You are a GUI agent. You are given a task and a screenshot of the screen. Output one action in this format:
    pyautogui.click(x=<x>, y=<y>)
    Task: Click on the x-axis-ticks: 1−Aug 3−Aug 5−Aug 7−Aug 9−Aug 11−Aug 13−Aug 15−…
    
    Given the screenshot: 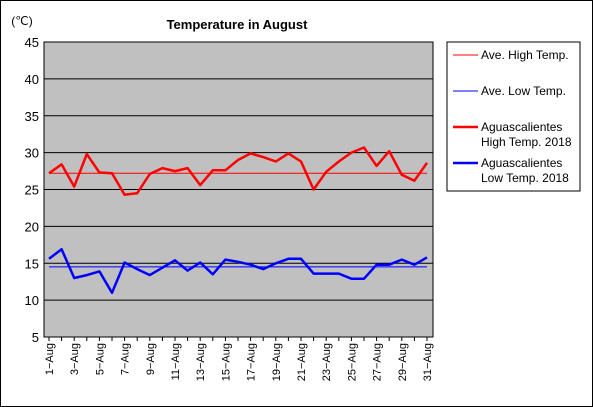 What is the action you would take?
    pyautogui.click(x=239, y=359)
    